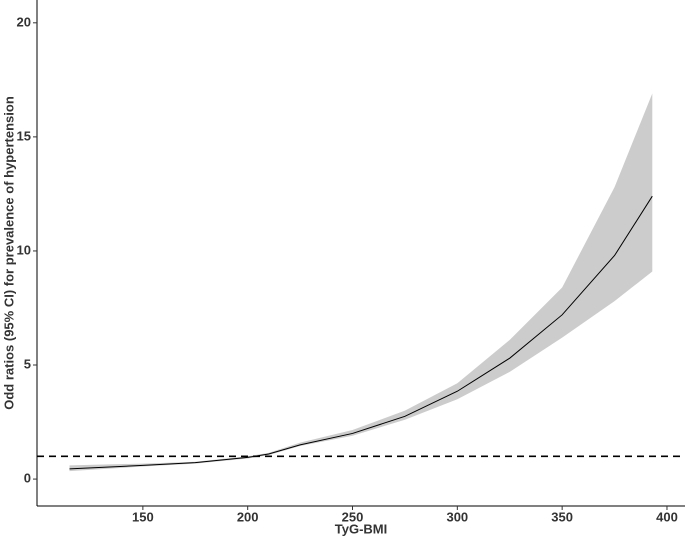  Describe the element at coordinates (24, 21) in the screenshot. I see `y-tick-label: 20` at that location.